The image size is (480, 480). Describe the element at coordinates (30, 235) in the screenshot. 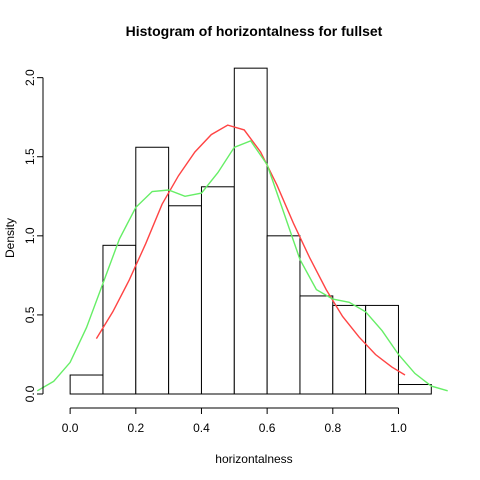

I see `y-tick-label: 1.0` at that location.